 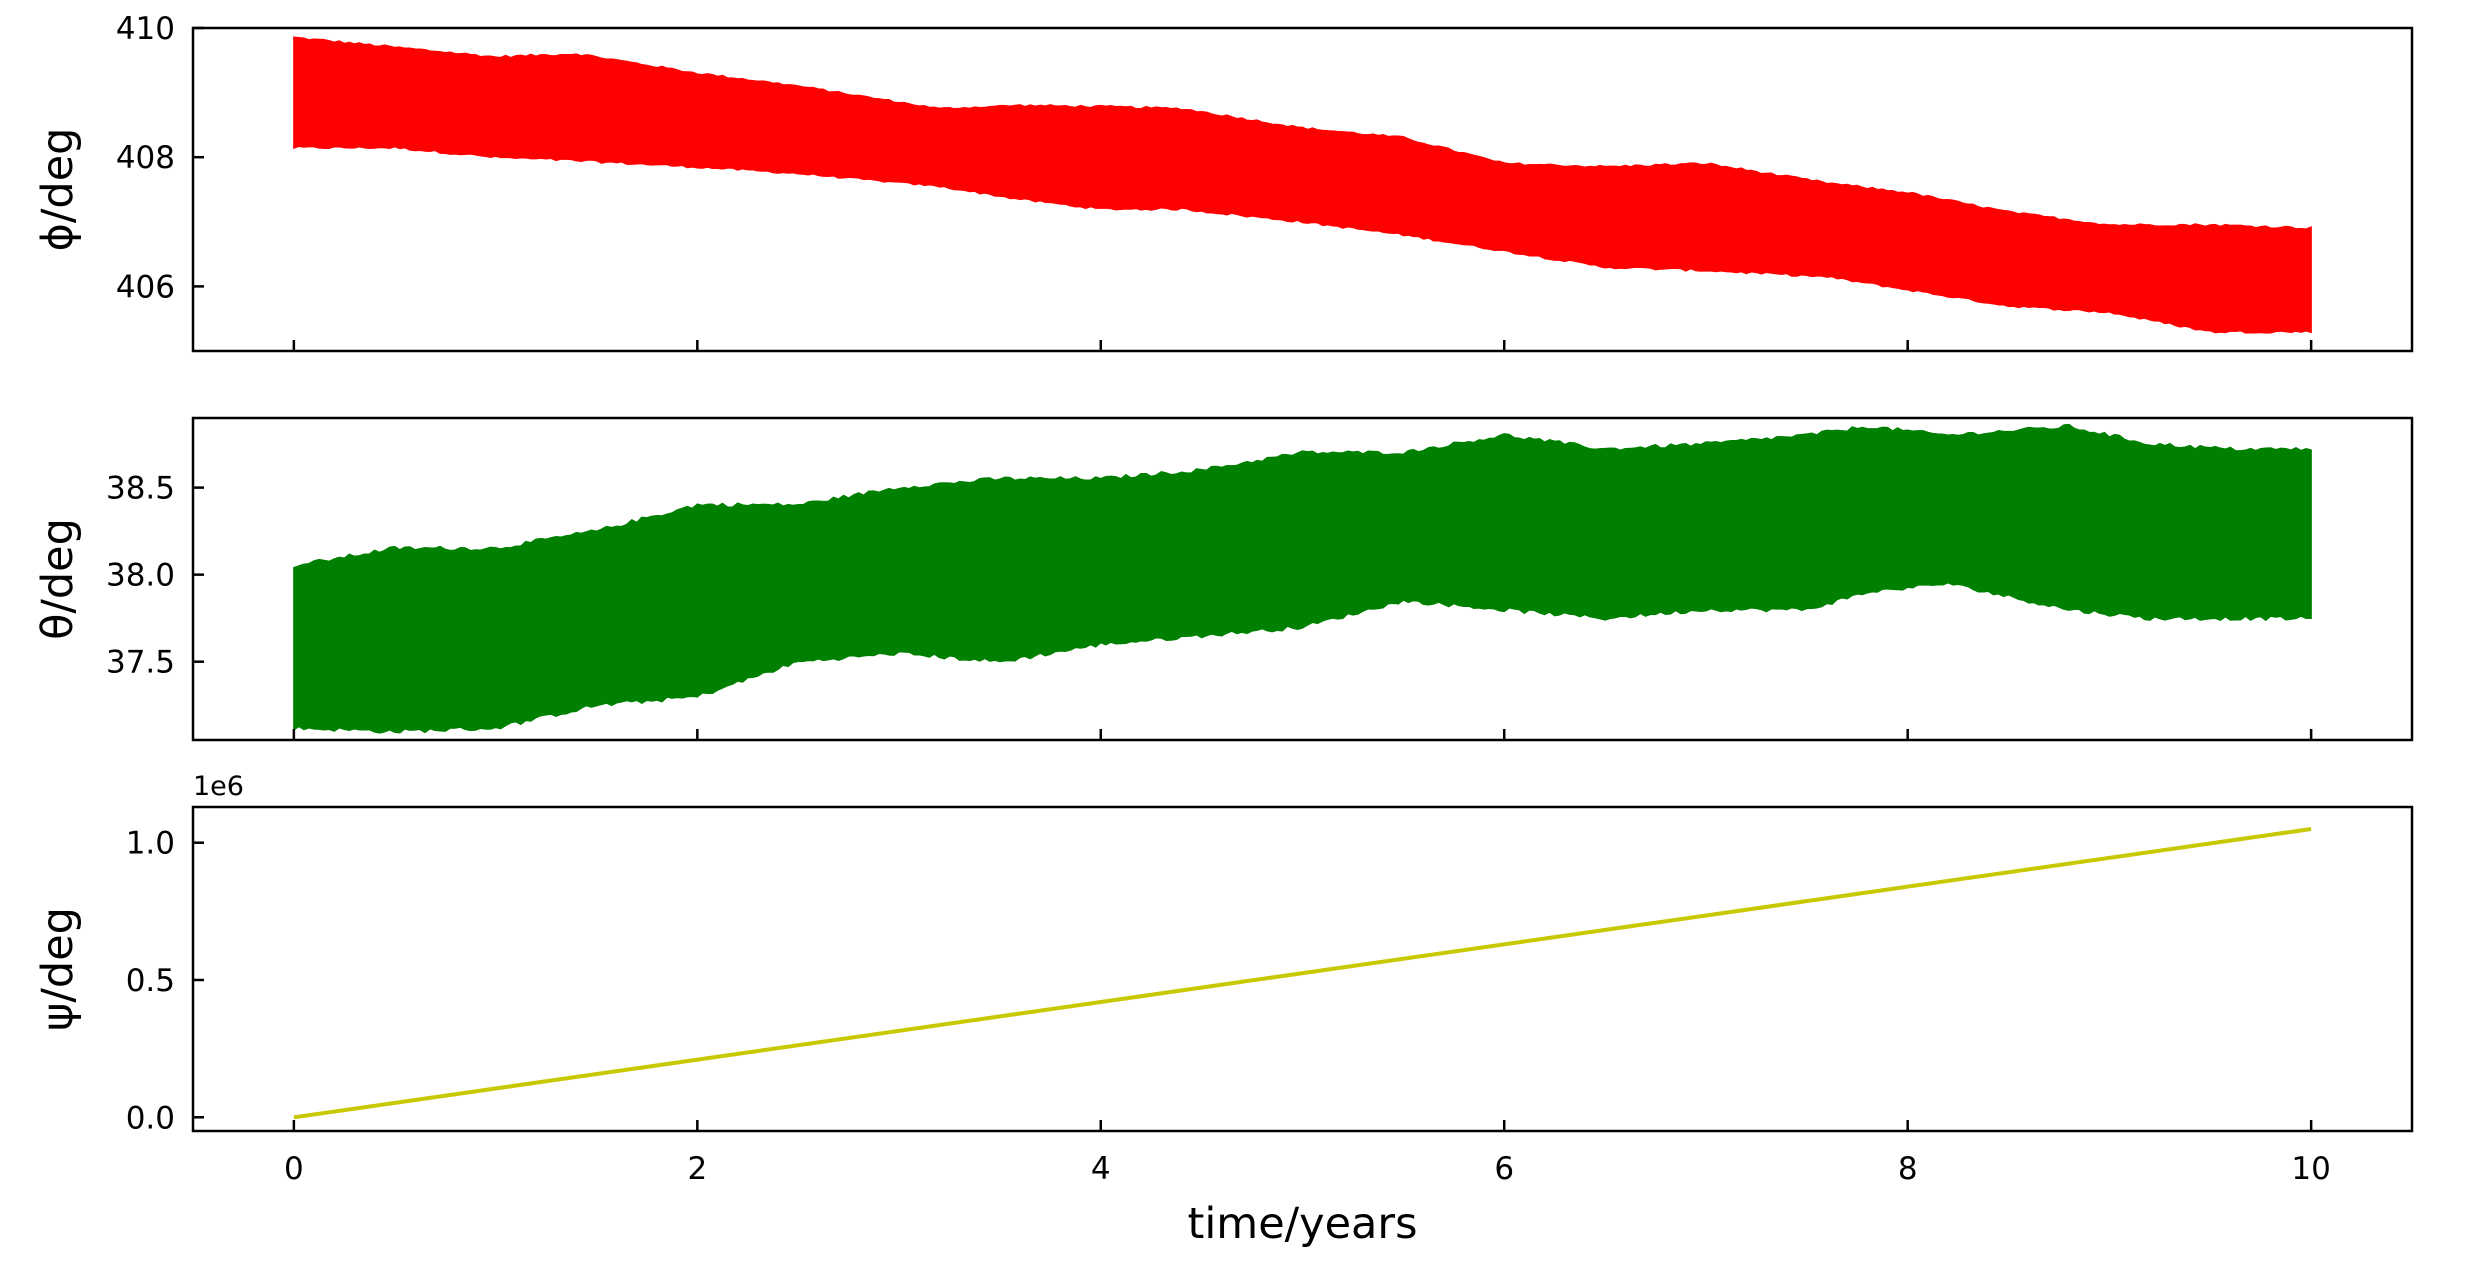 What do you see at coordinates (1908, 1169) in the screenshot?
I see `psi-x-tick-label: 8` at bounding box center [1908, 1169].